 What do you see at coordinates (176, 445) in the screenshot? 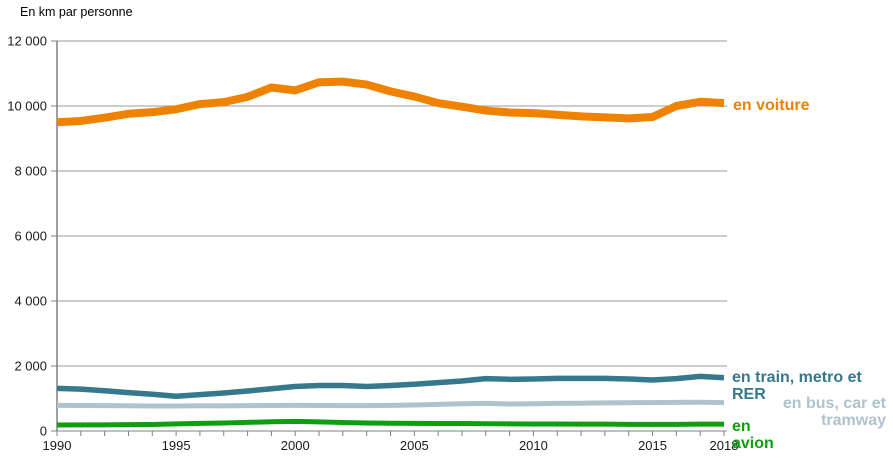
I see `x-axis-tick-label: 1995` at bounding box center [176, 445].